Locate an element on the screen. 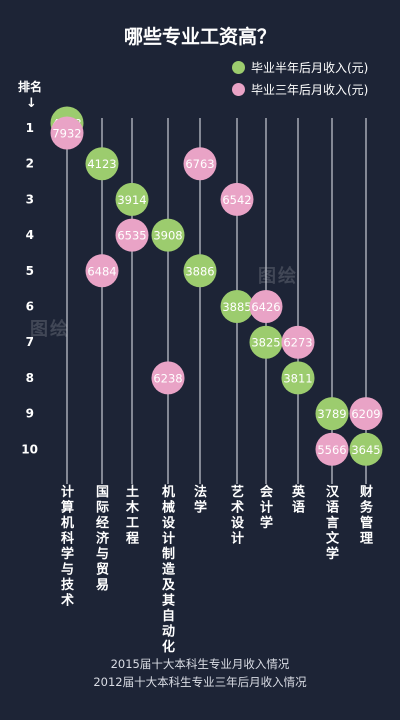 The height and width of the screenshot is (720, 400). data-point: 5566 is located at coordinates (332, 449).